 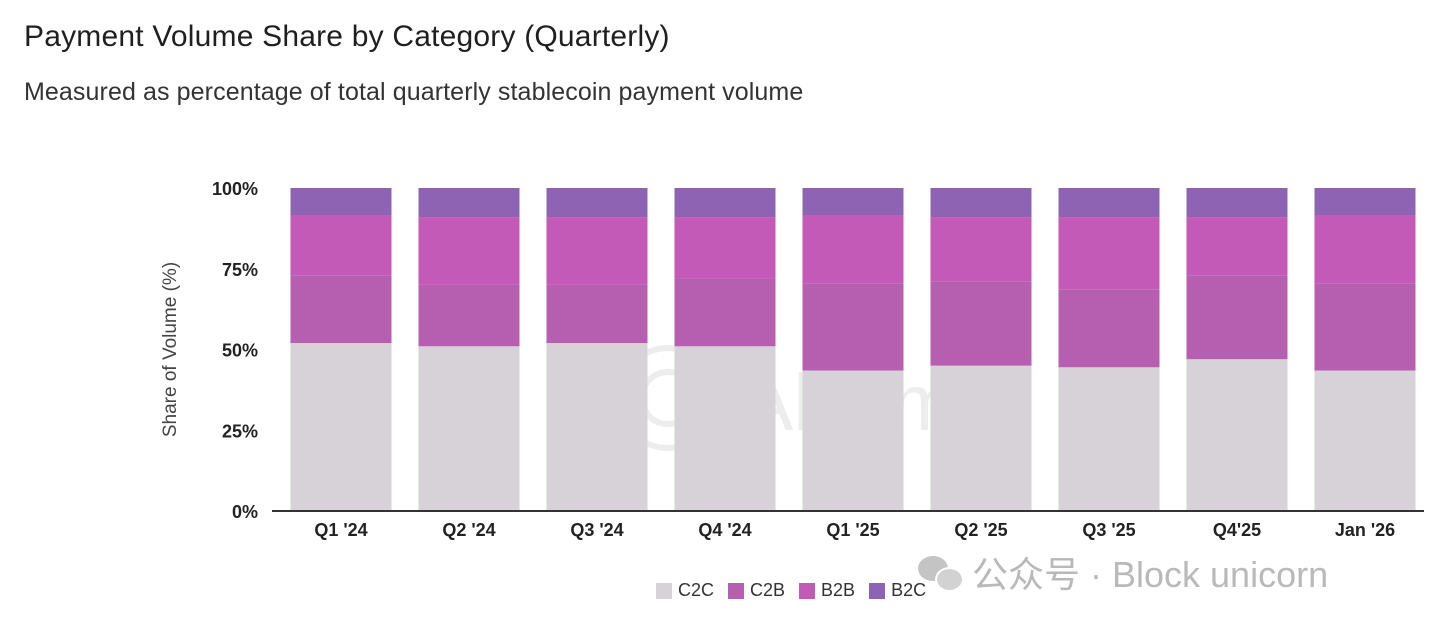 I want to click on y-axis-title: Share of Volume (%), so click(x=170, y=349).